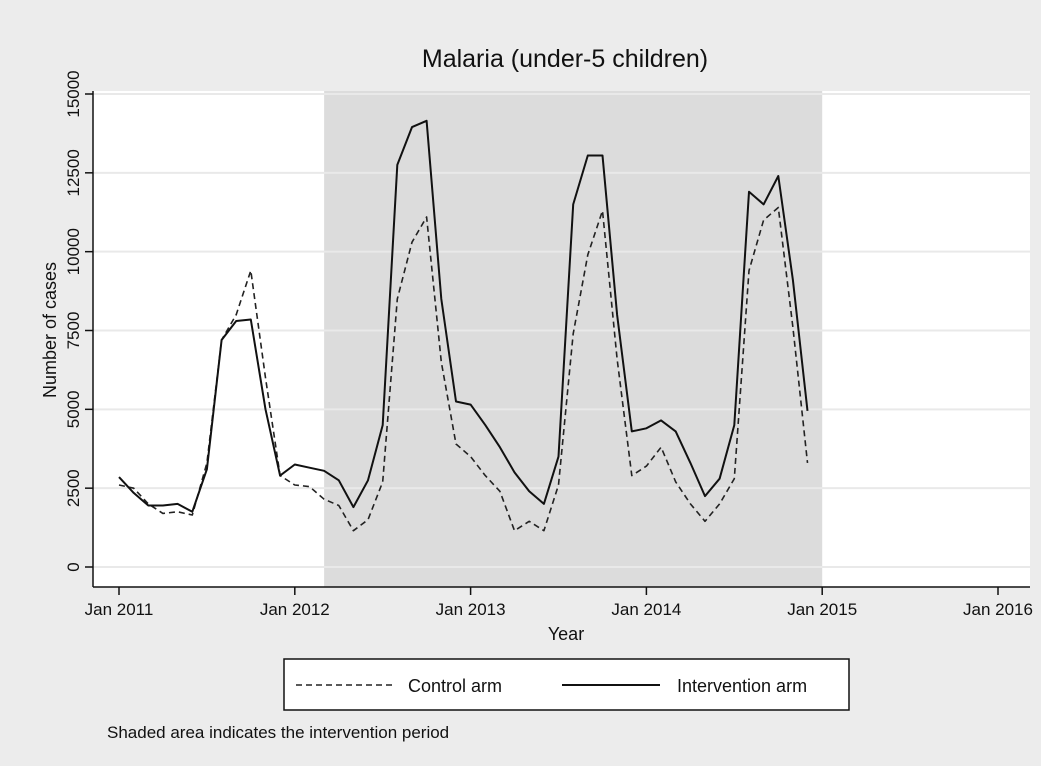 The width and height of the screenshot is (1041, 766). Describe the element at coordinates (455, 686) in the screenshot. I see `legend-label-control-arm: Control arm` at that location.